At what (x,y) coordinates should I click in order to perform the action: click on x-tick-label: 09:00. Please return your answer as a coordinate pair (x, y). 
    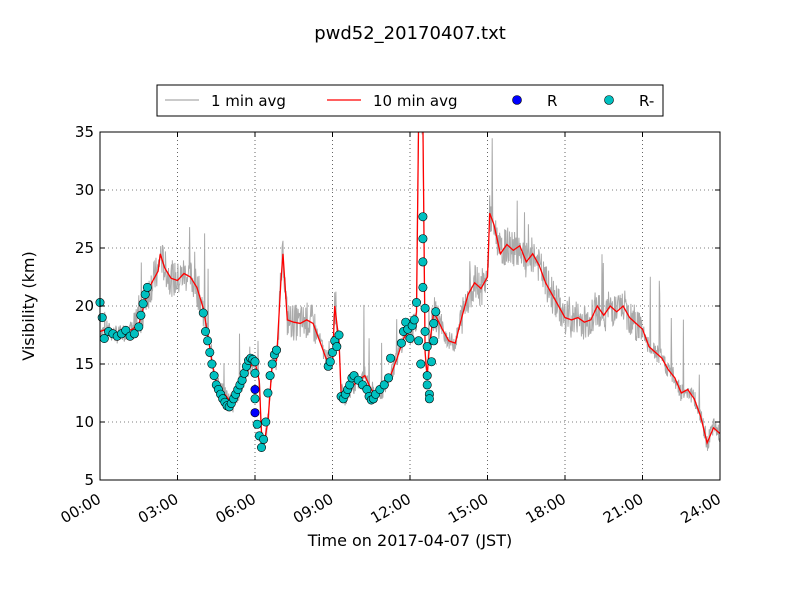
    Looking at the image, I should click on (313, 508).